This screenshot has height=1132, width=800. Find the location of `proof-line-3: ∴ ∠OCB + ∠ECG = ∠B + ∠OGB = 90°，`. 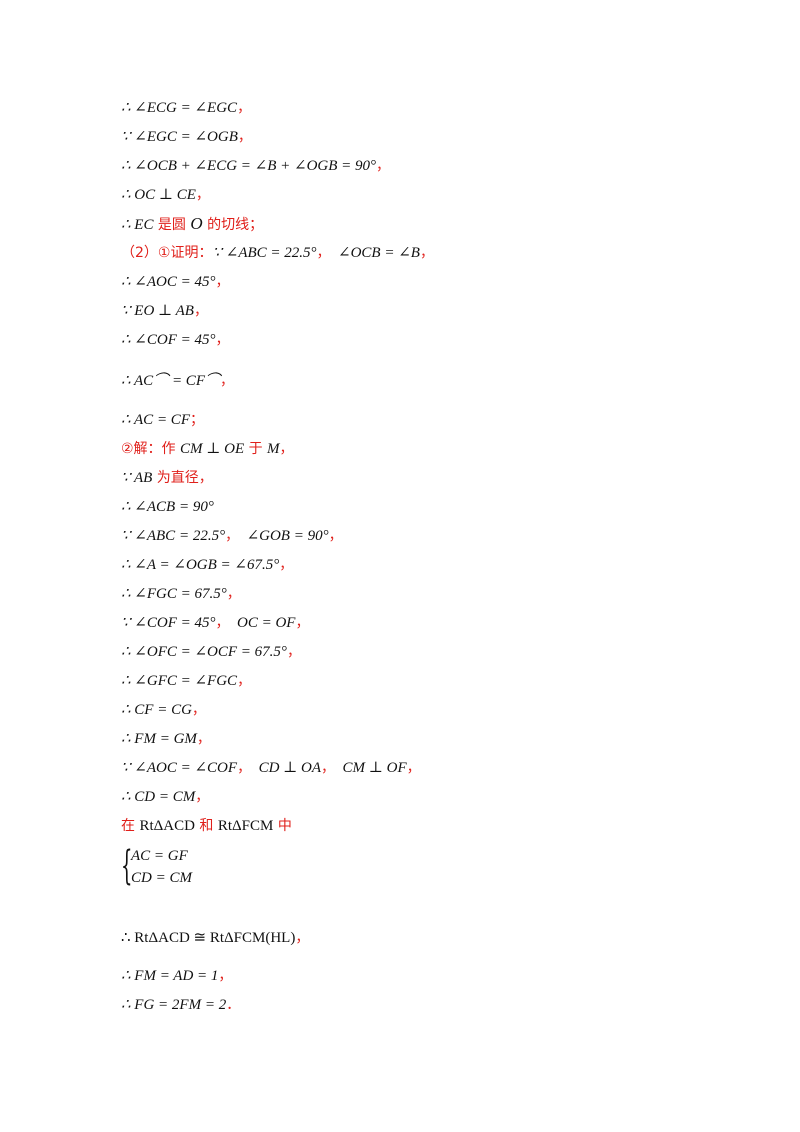

proof-line-3: ∴ ∠OCB + ∠ECG = ∠B + ∠OGB = 90°， is located at coordinates (255, 166).